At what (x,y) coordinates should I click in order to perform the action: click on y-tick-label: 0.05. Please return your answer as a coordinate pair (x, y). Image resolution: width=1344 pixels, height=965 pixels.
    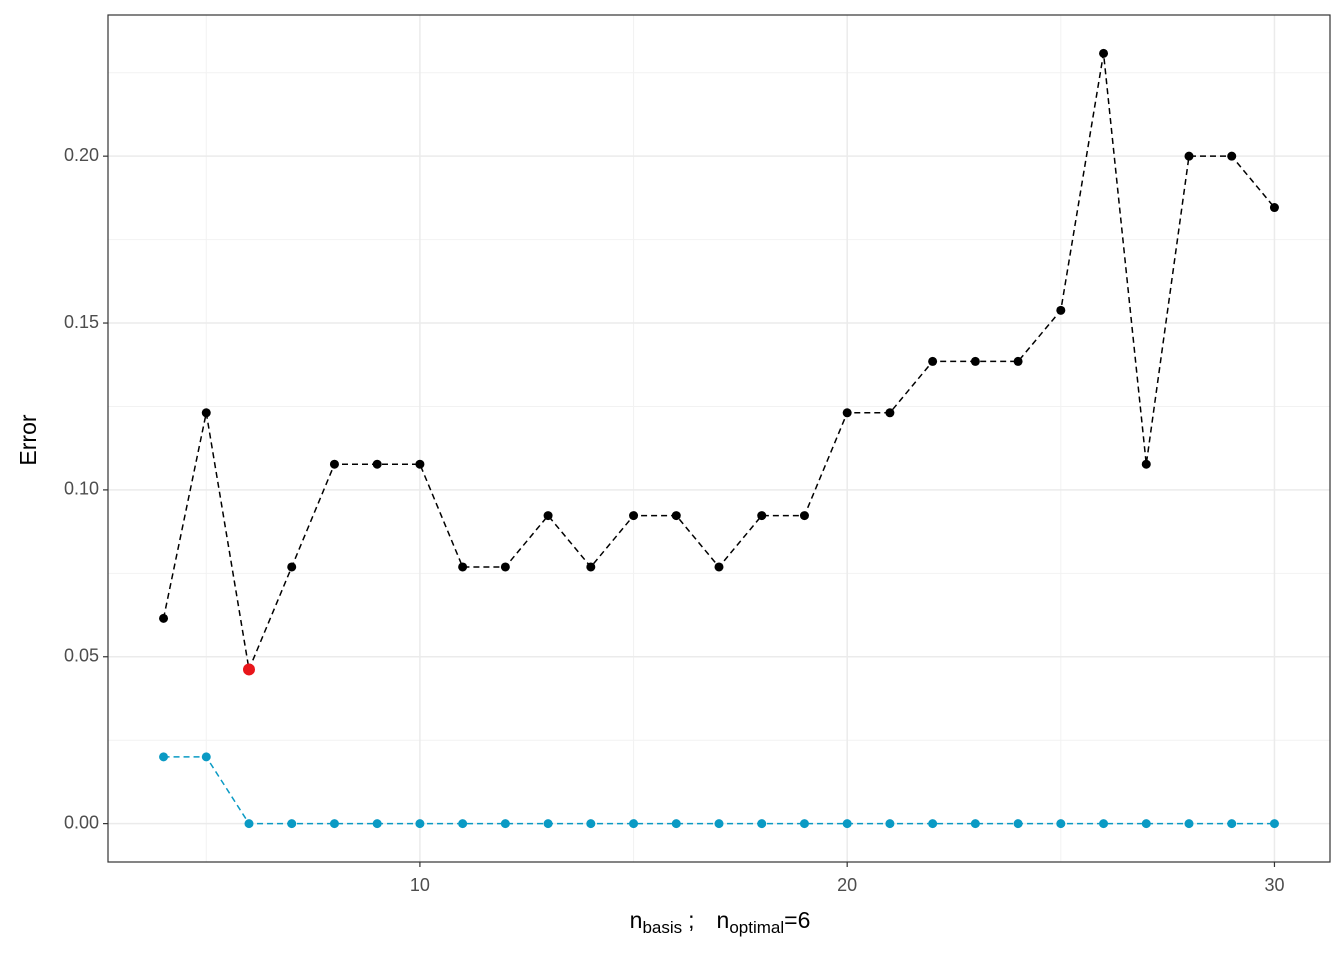
    Looking at the image, I should click on (81, 656).